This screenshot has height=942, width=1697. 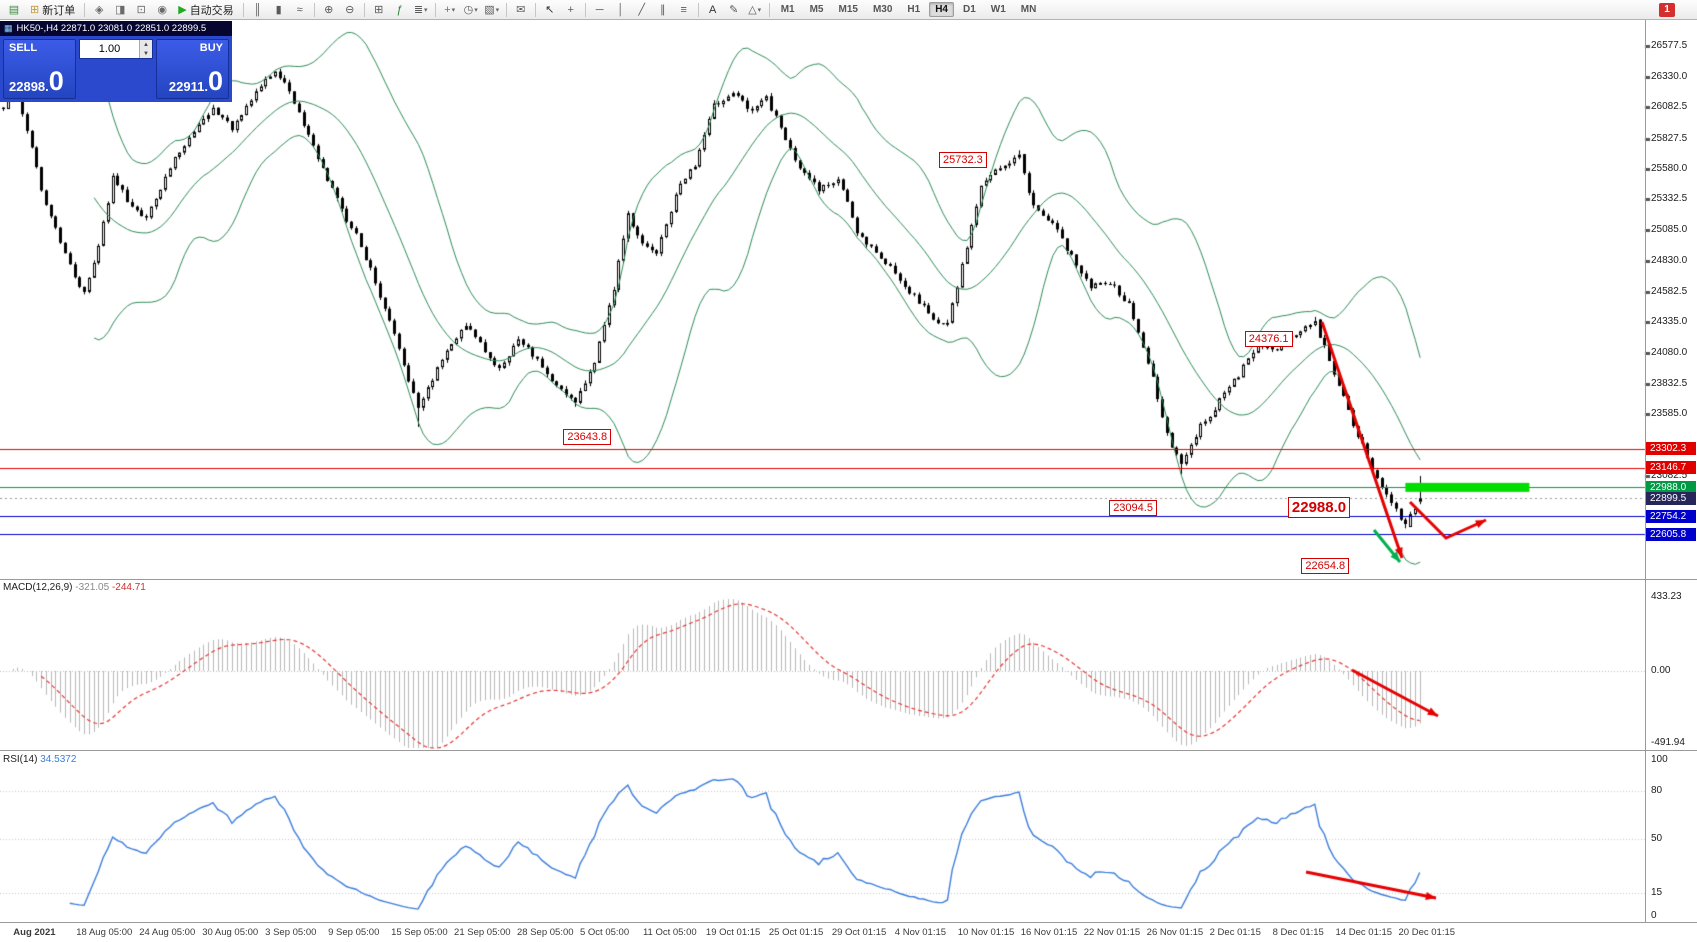 What do you see at coordinates (734, 9) in the screenshot?
I see `label-icon: ✎` at bounding box center [734, 9].